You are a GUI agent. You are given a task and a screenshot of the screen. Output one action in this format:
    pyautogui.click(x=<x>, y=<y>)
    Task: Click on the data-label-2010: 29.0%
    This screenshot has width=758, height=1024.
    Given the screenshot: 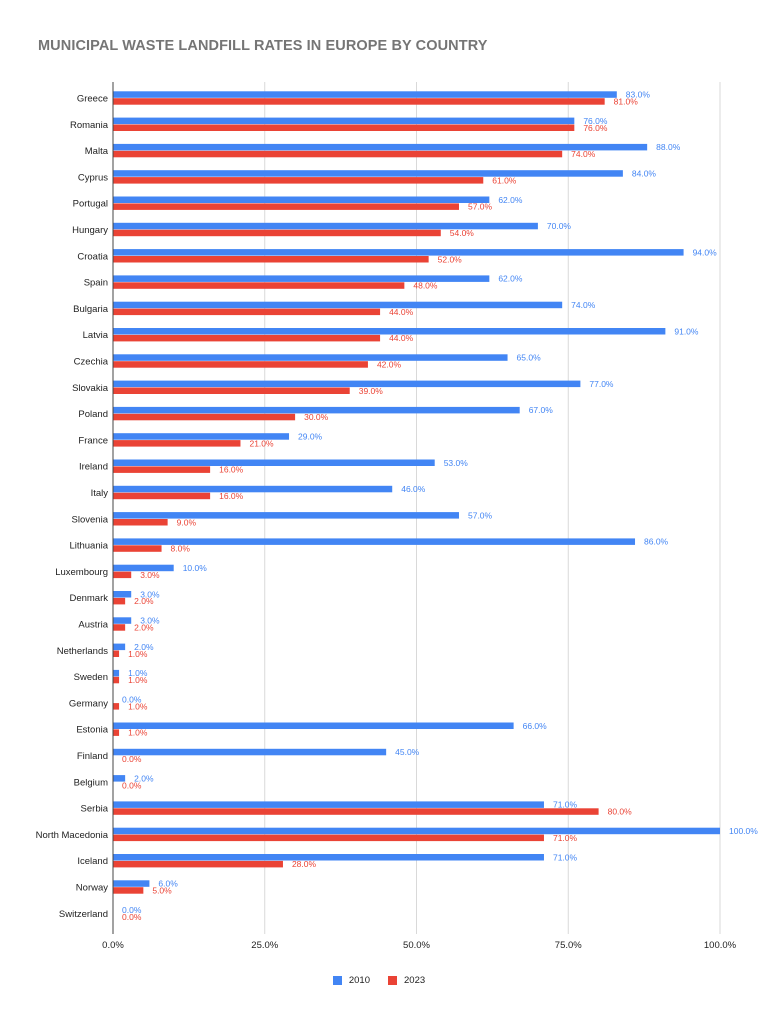 What is the action you would take?
    pyautogui.click(x=310, y=437)
    